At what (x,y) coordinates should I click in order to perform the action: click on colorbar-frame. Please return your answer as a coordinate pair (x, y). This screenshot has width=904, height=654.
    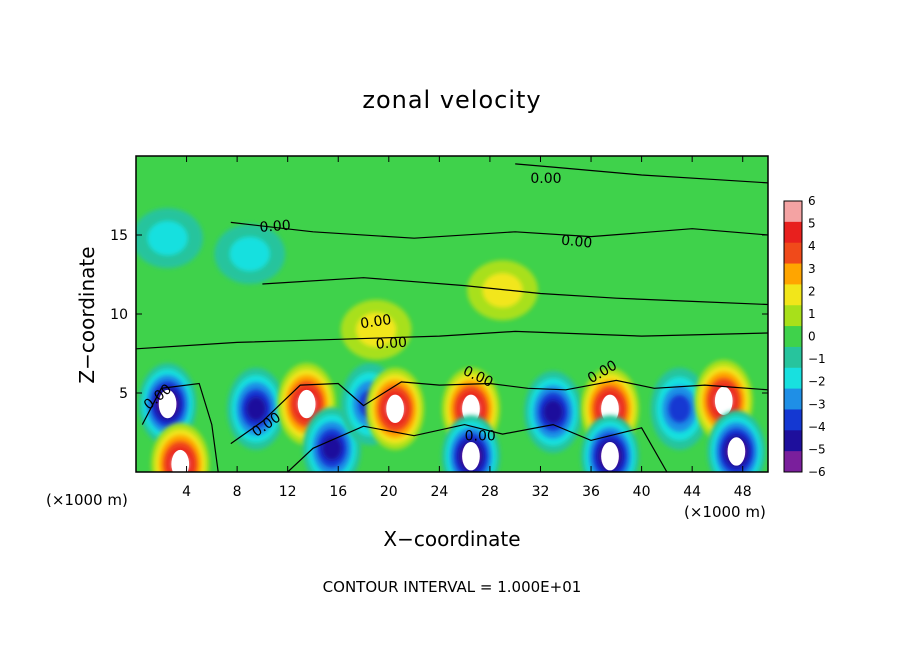
    Looking at the image, I should click on (793, 336).